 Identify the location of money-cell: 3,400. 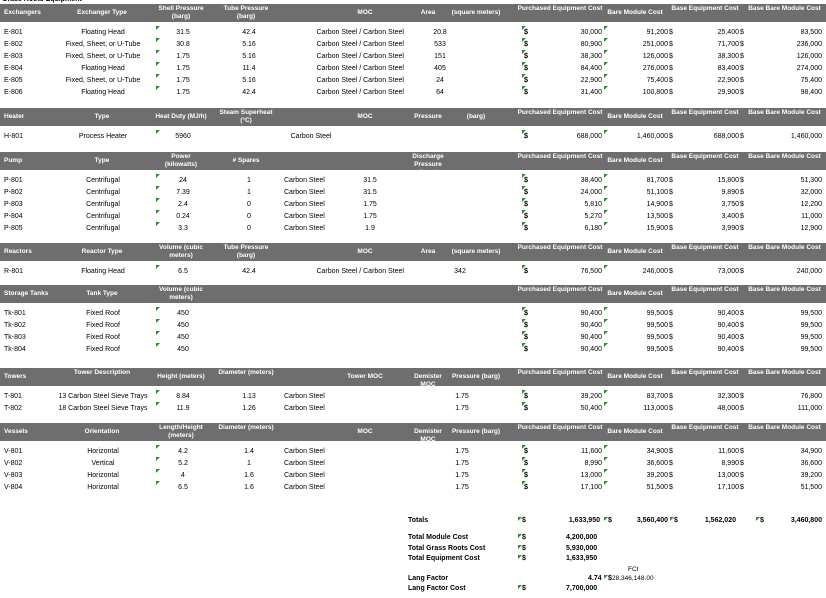
(730, 216).